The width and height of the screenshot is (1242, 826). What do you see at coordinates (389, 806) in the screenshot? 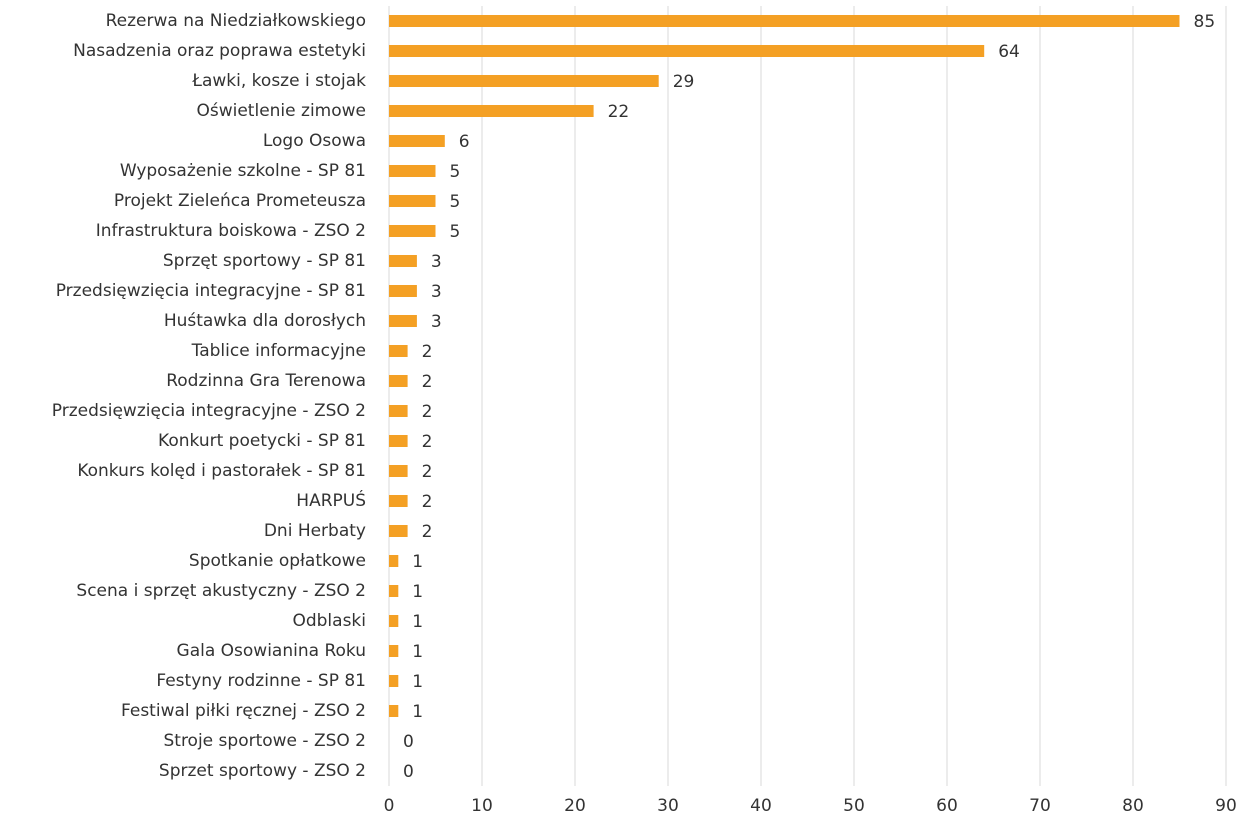
I see `x-tick-label: 0` at bounding box center [389, 806].